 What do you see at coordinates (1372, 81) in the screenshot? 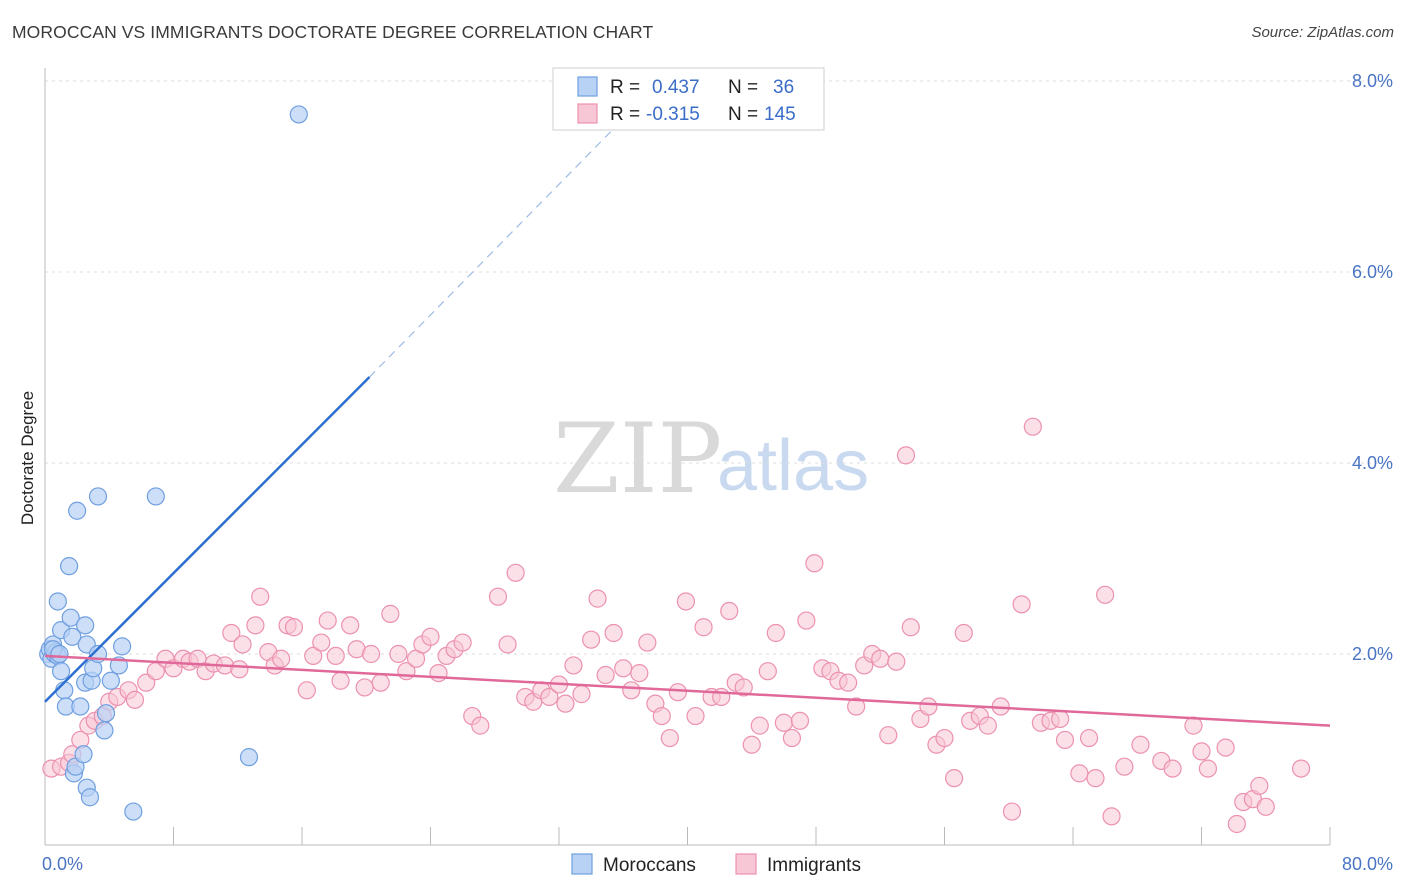
I see `y-tick-label-3: 8.0%` at bounding box center [1372, 81].